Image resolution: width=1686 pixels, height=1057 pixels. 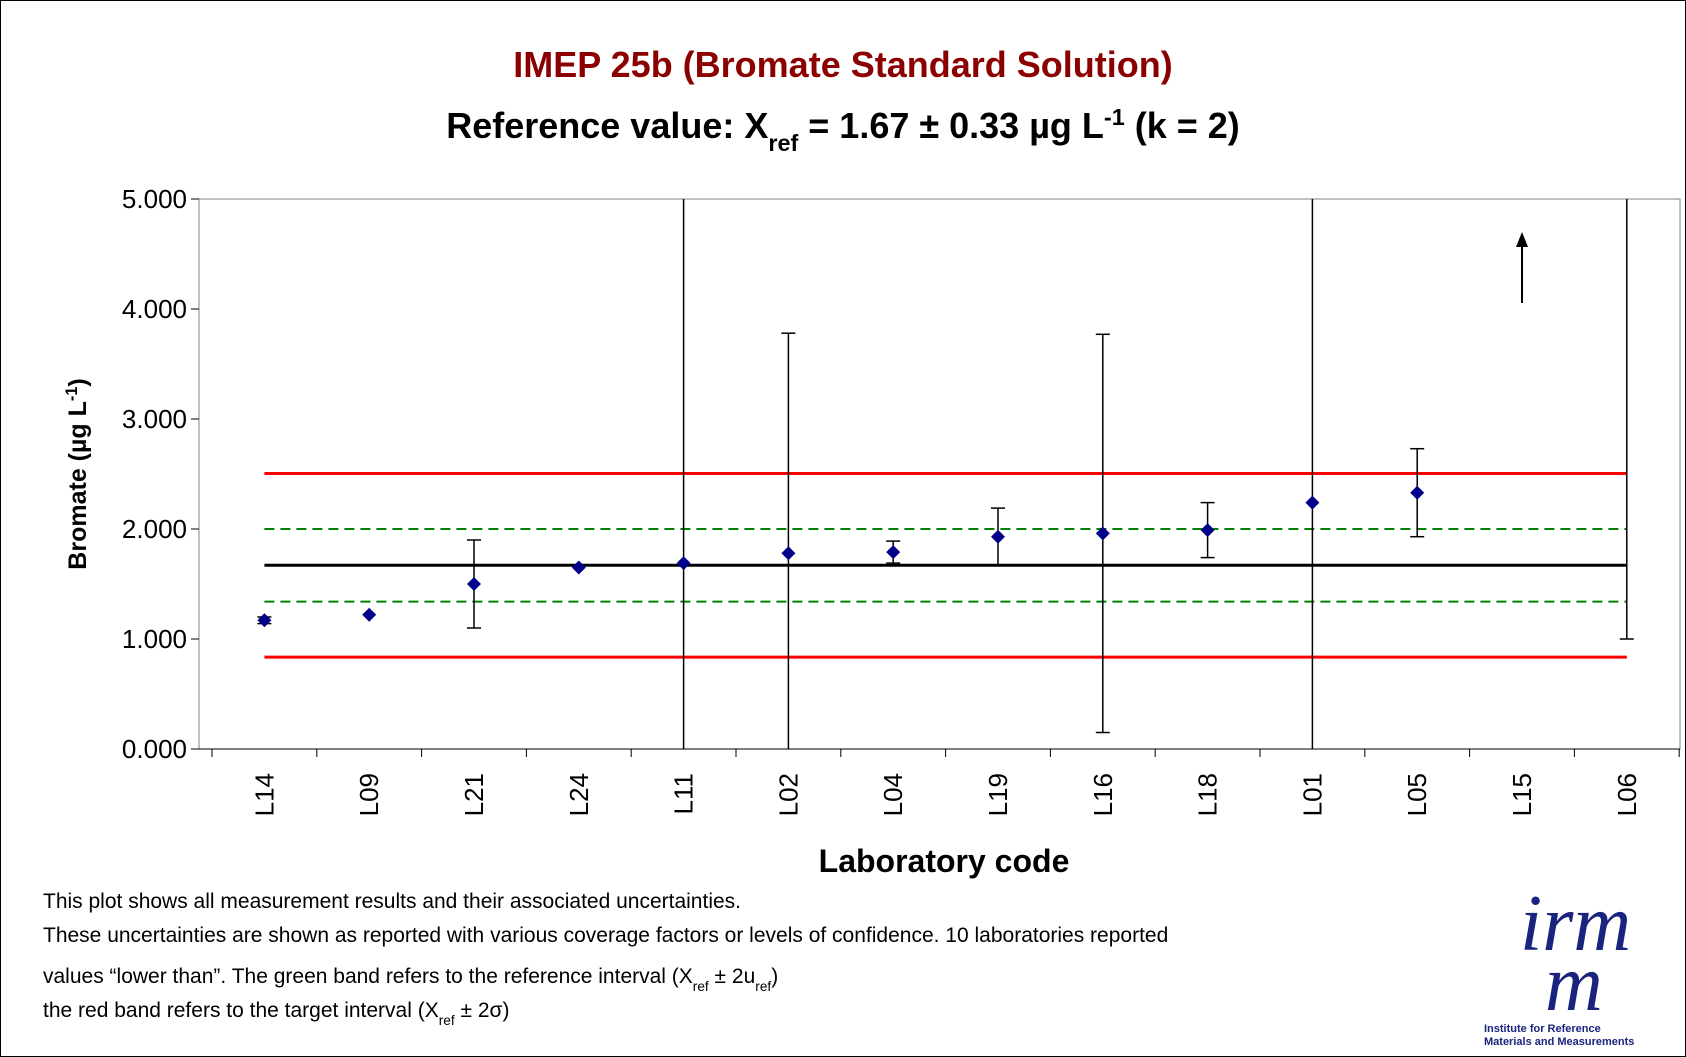 What do you see at coordinates (154, 419) in the screenshot?
I see `y-tick-label: 3.000` at bounding box center [154, 419].